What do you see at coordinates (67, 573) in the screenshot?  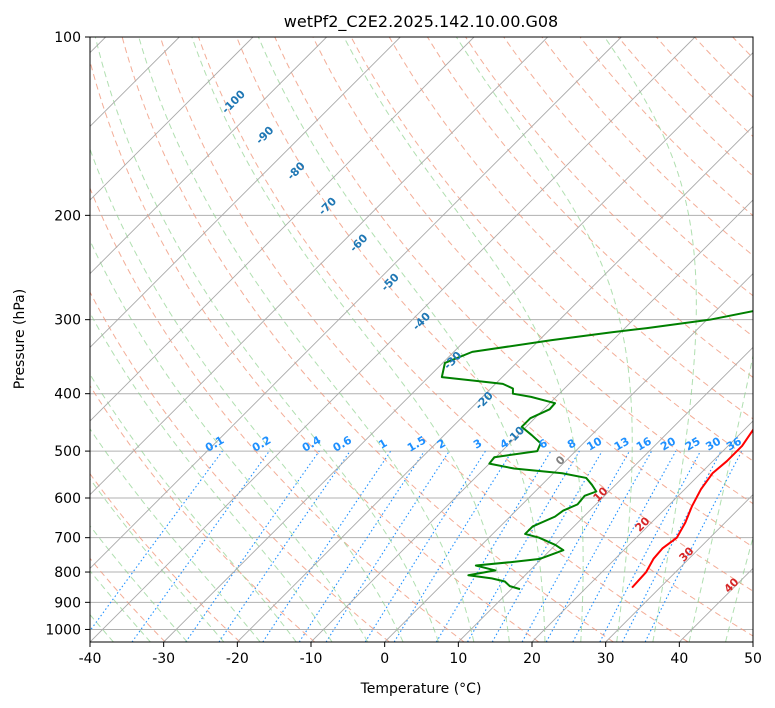 I see `y-tick-label: 800` at bounding box center [67, 573].